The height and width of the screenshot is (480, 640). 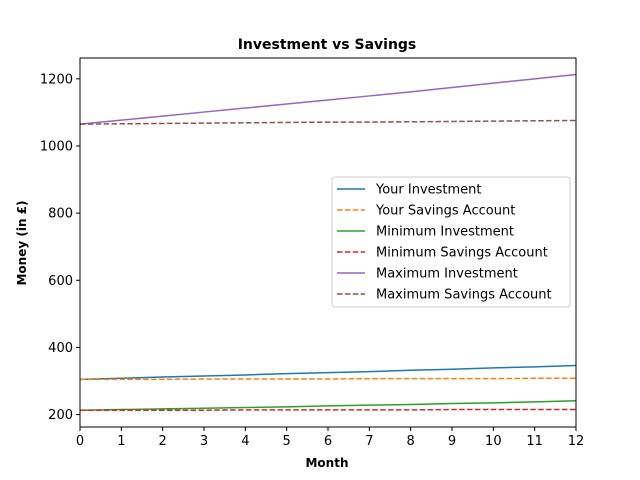 I want to click on x-tick-label: 11, so click(x=534, y=441).